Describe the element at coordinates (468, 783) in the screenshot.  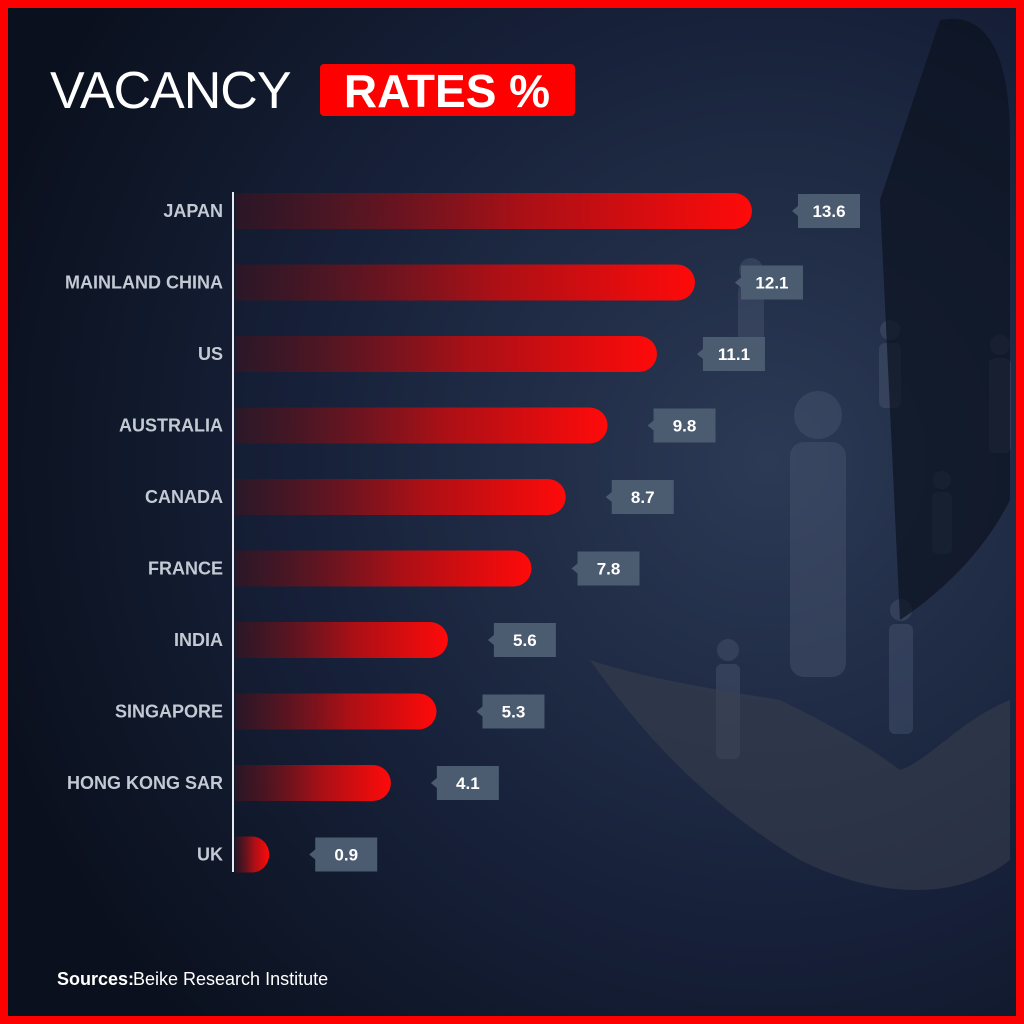
I see `value-label: 4.1` at that location.